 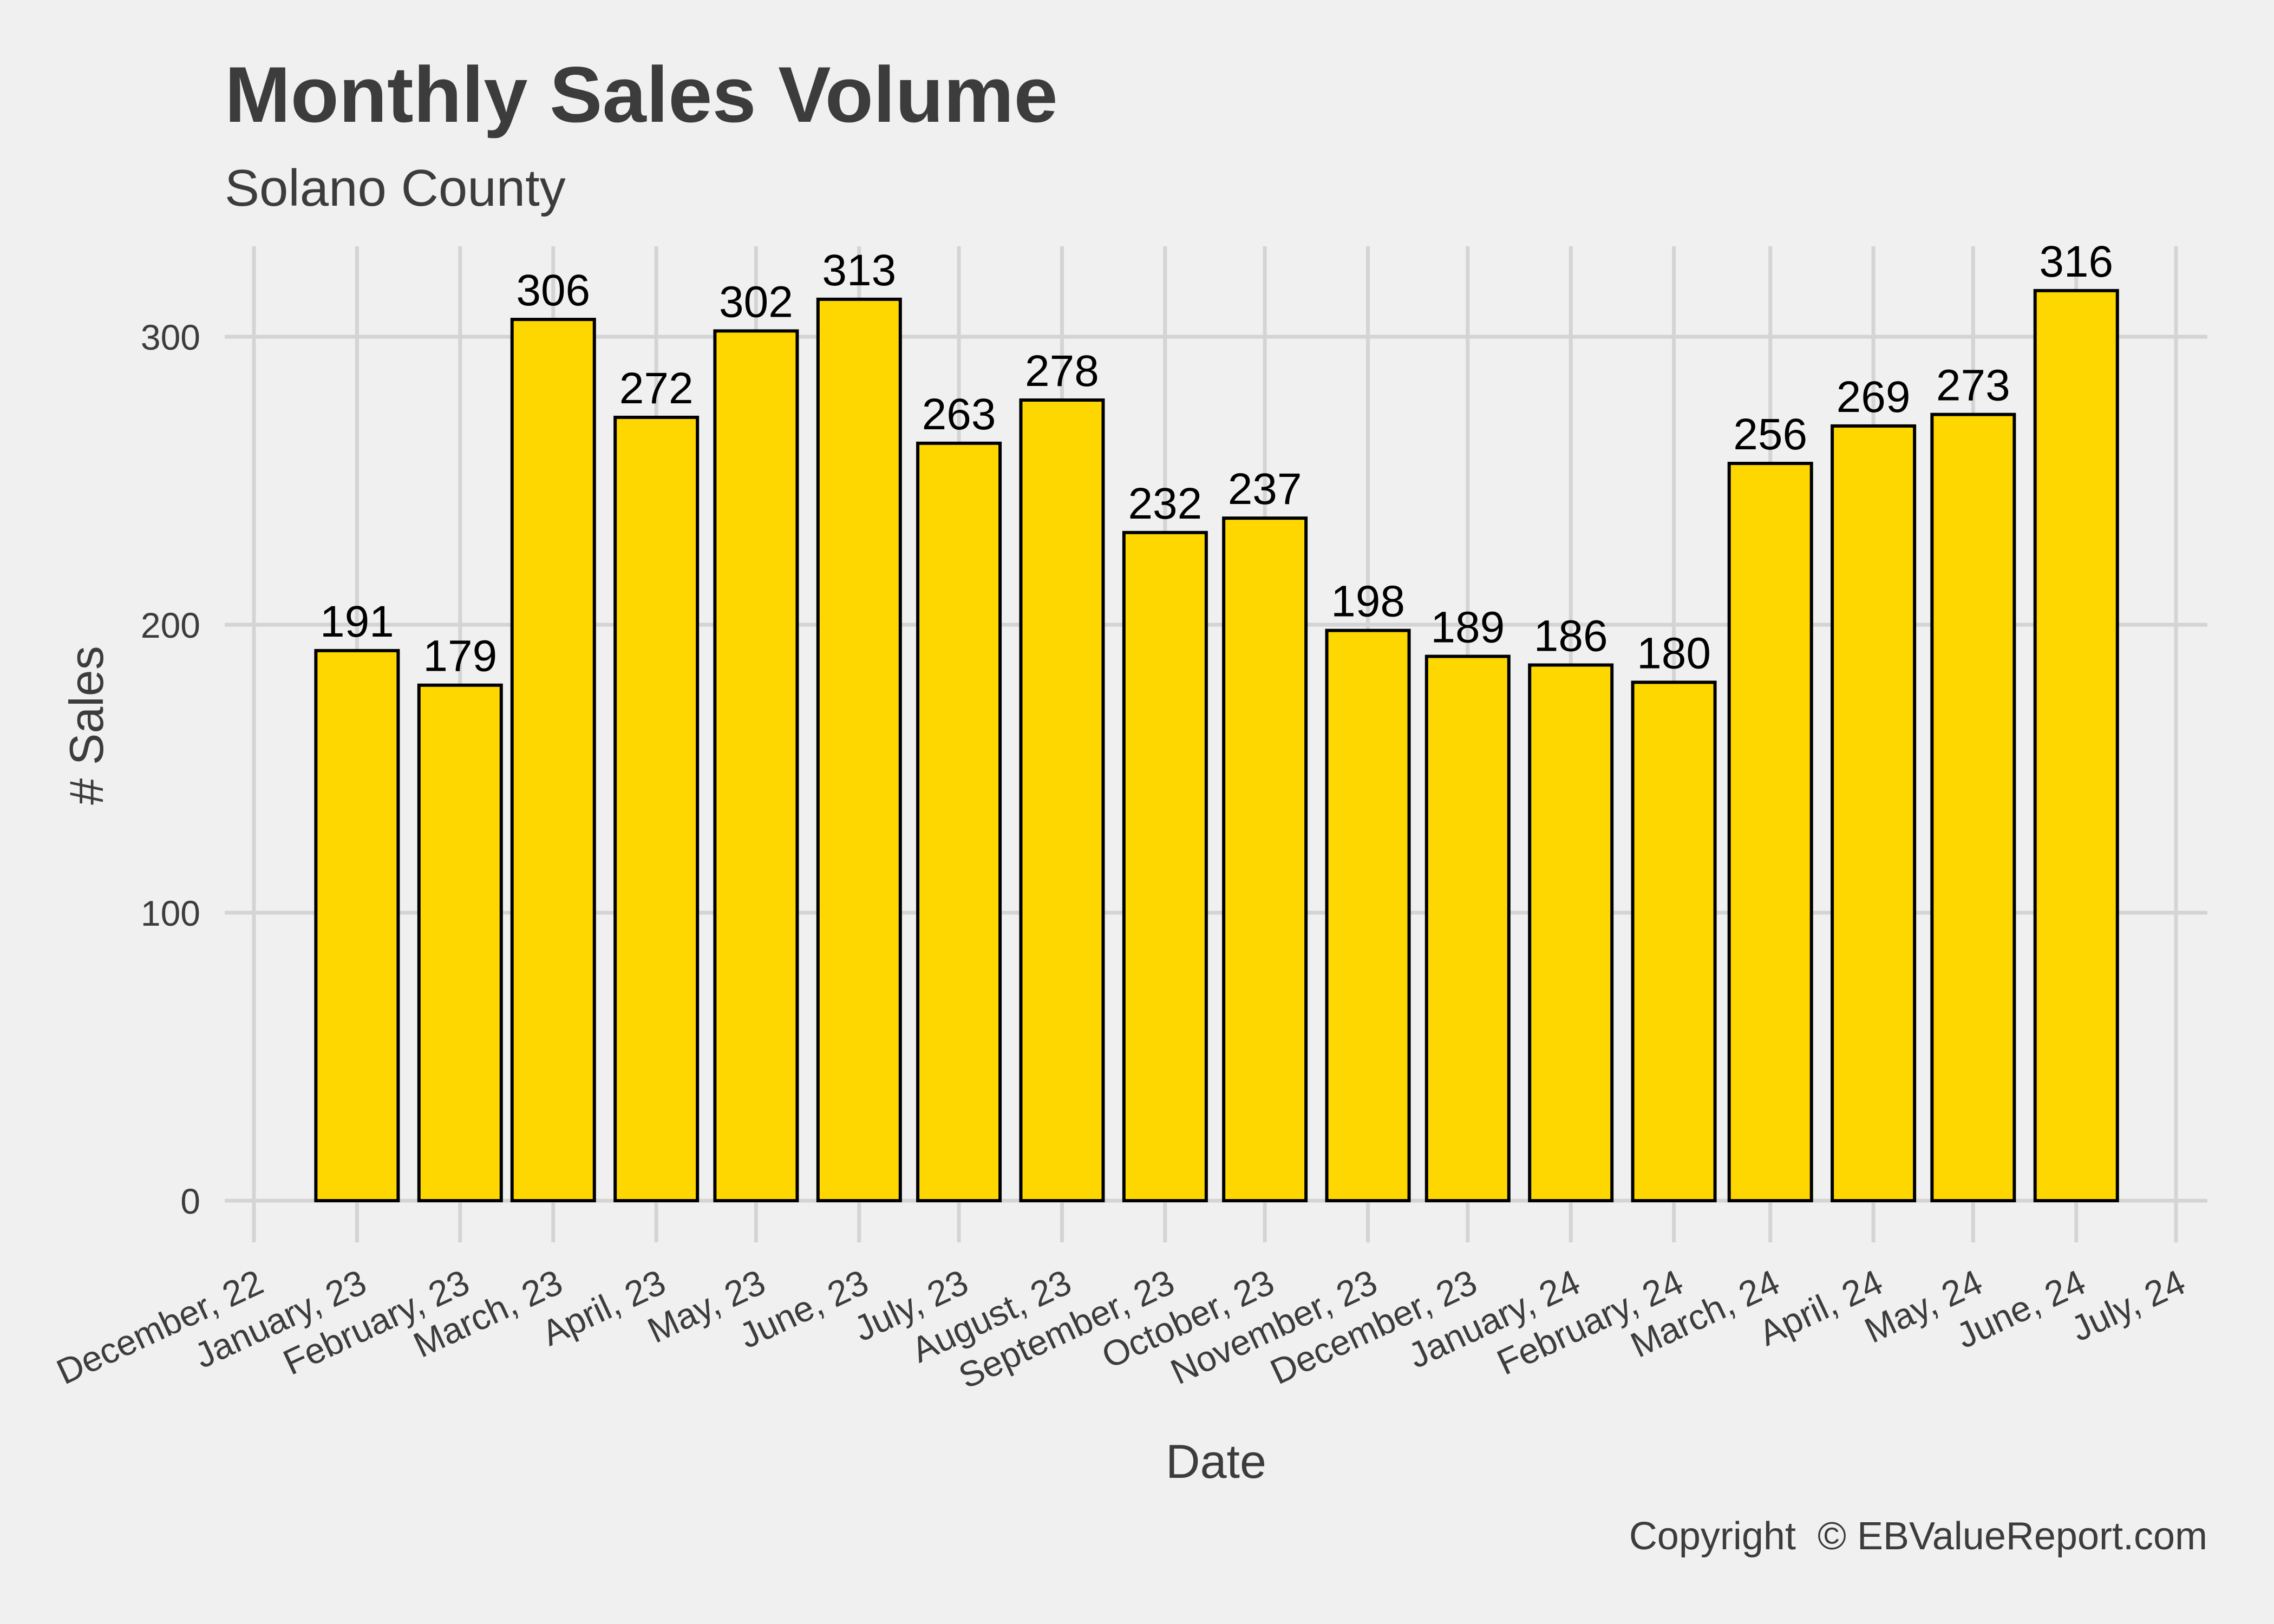 What do you see at coordinates (1062, 371) in the screenshot?
I see `bar-value-label: 278` at bounding box center [1062, 371].